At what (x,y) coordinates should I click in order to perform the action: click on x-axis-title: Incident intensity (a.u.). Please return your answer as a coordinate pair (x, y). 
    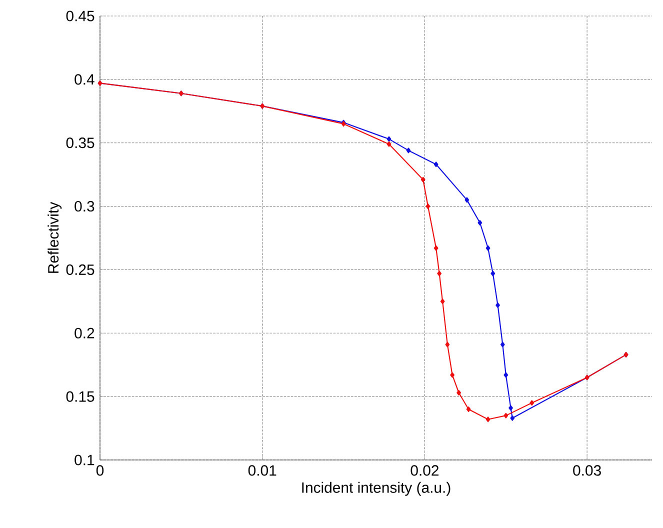
    Looking at the image, I should click on (376, 489).